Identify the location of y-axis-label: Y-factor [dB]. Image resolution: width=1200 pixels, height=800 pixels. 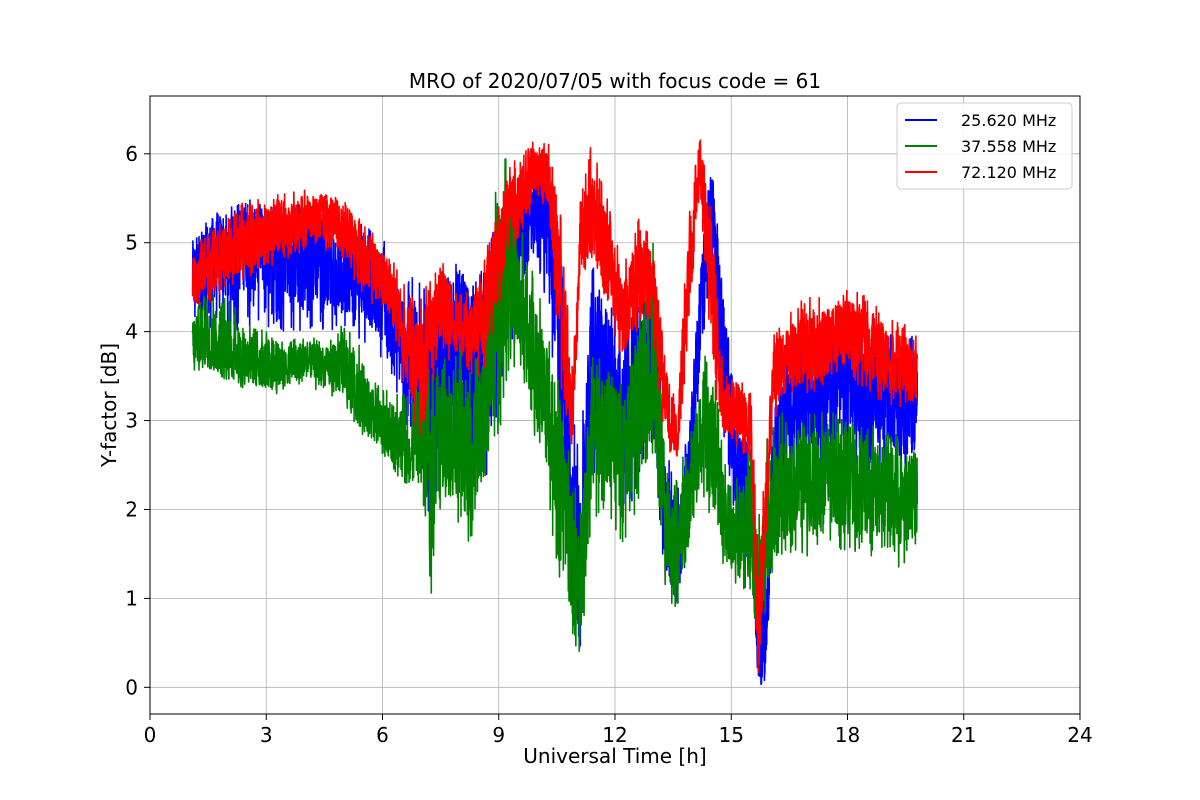
(109, 405).